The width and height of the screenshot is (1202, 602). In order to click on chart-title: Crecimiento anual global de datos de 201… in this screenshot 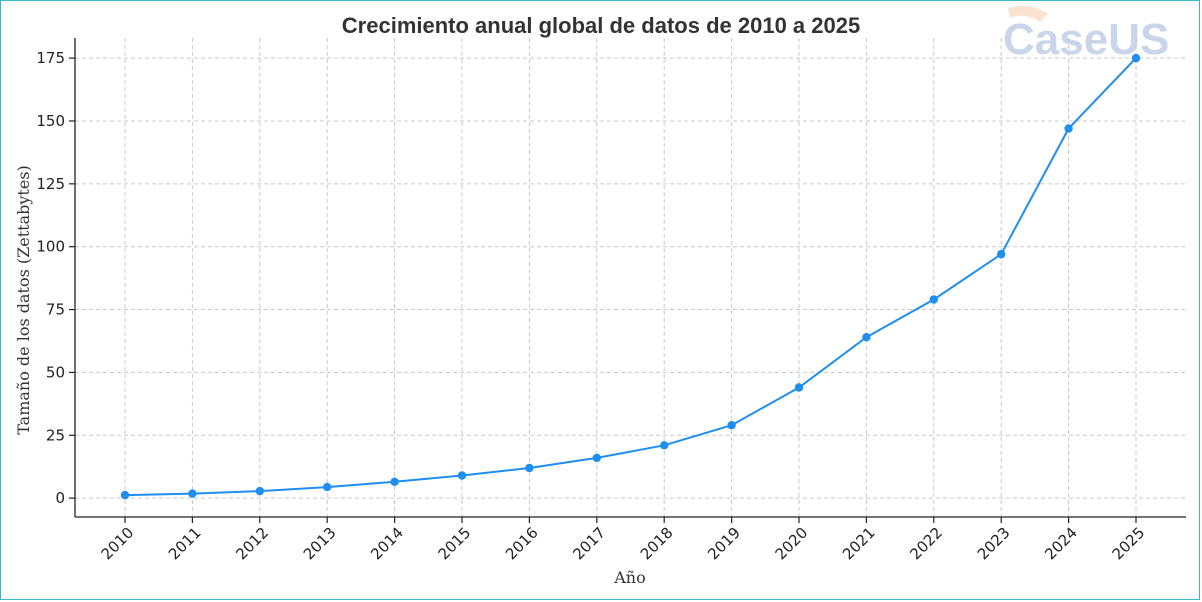, I will do `click(601, 25)`.